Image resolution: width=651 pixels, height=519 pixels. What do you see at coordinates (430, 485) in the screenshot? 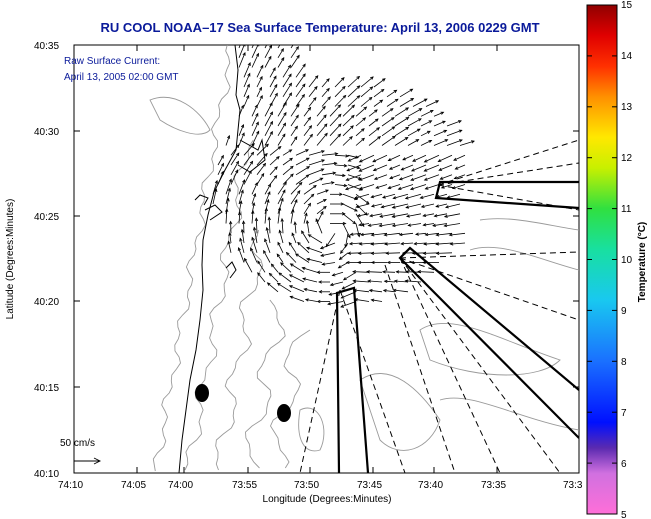
I see `x-tick-label: 73:40` at bounding box center [430, 485].